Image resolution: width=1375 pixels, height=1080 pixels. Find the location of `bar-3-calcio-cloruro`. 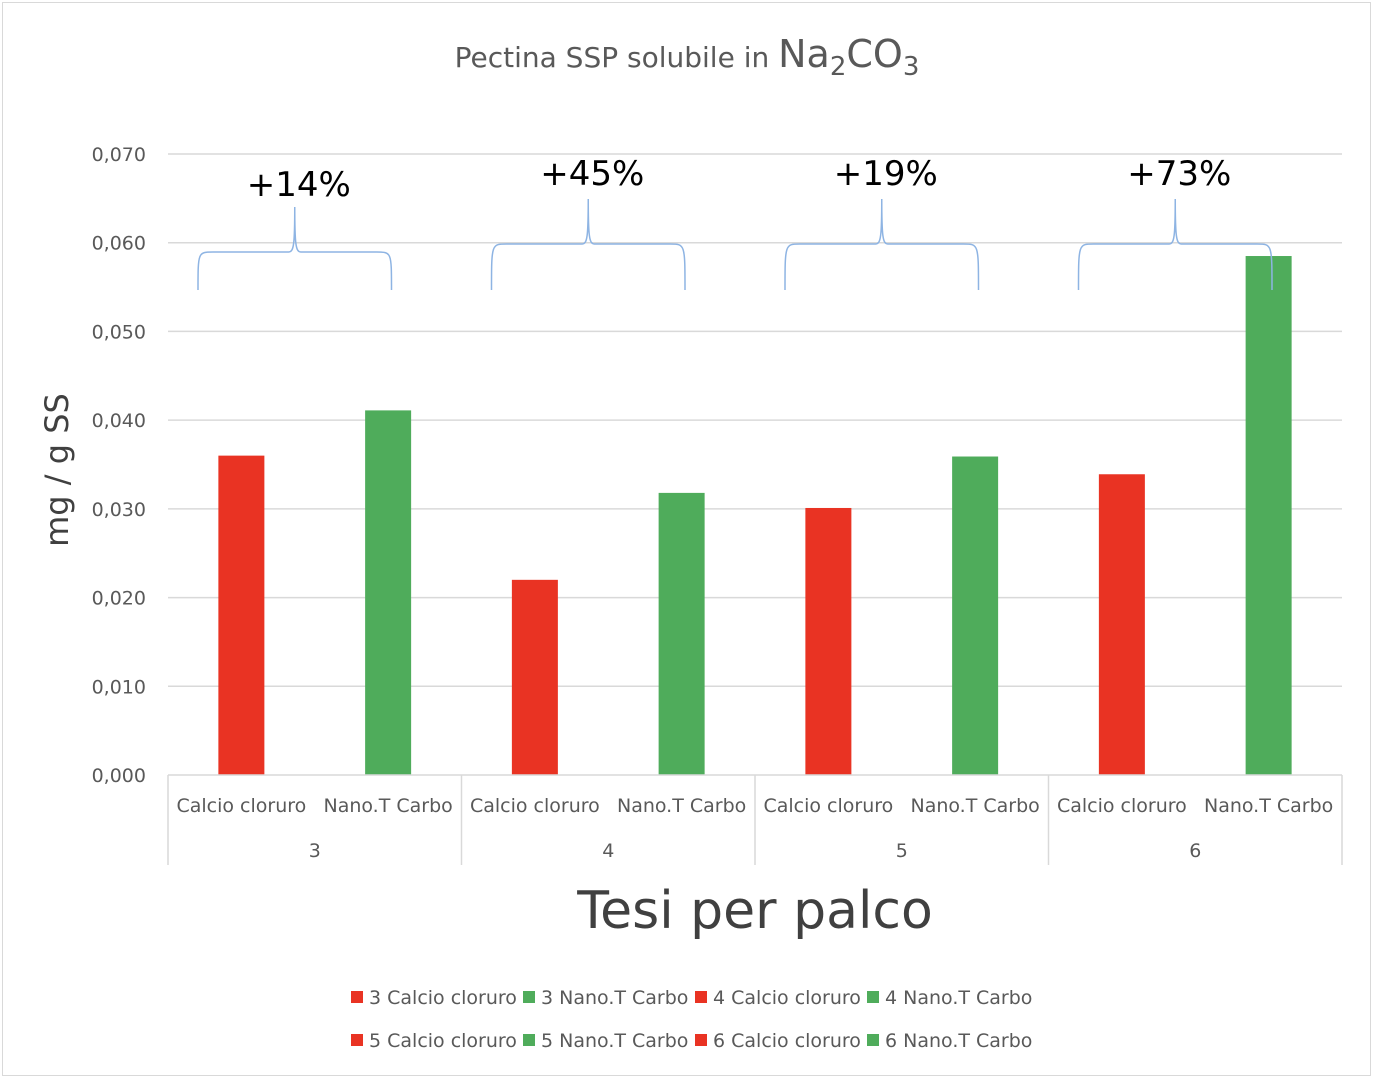

bar-3-calcio-cloruro is located at coordinates (241, 615).